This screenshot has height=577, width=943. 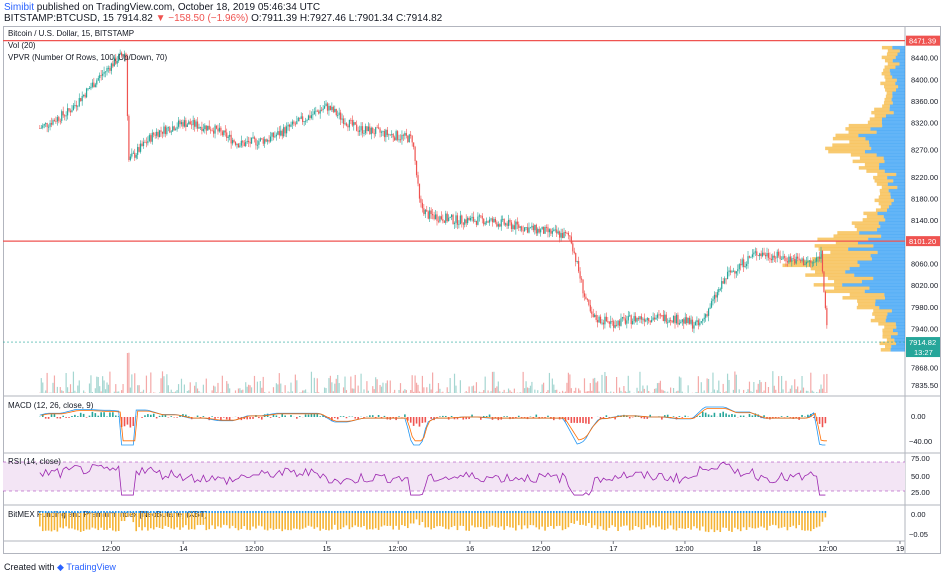 I want to click on tag-mid-line, so click(x=923, y=241).